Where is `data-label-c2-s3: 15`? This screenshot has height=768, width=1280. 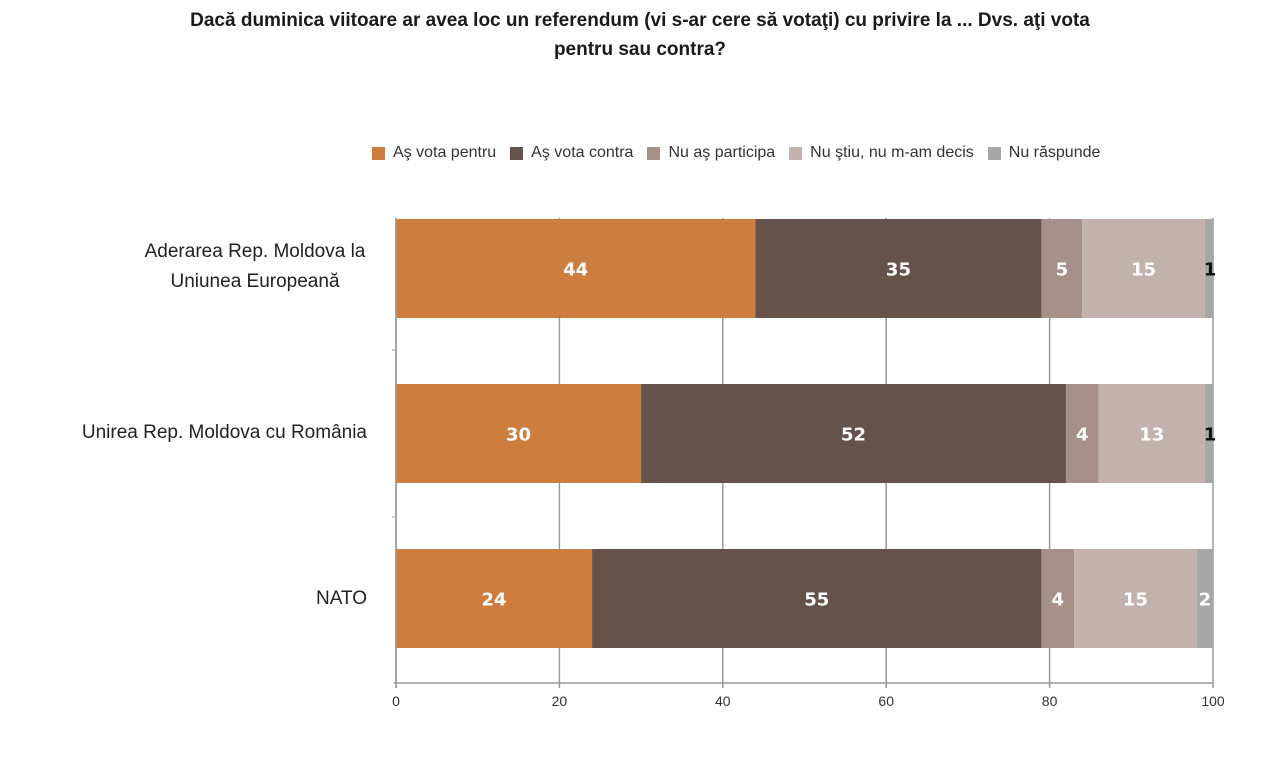
data-label-c2-s3: 15 is located at coordinates (1135, 600).